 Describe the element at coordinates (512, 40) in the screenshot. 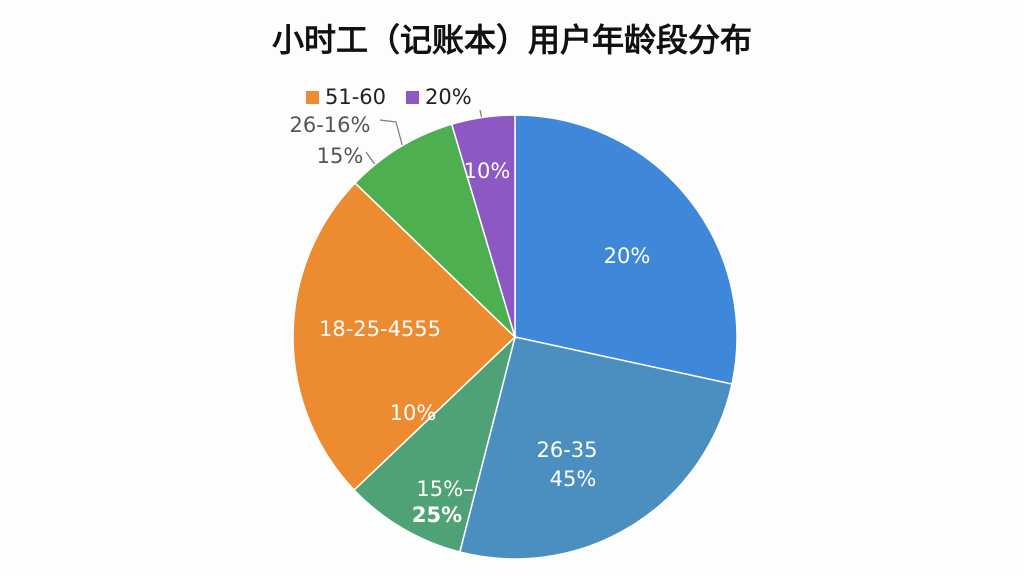

I see `chart-title: 小时工（记账本）用户年龄段分布` at that location.